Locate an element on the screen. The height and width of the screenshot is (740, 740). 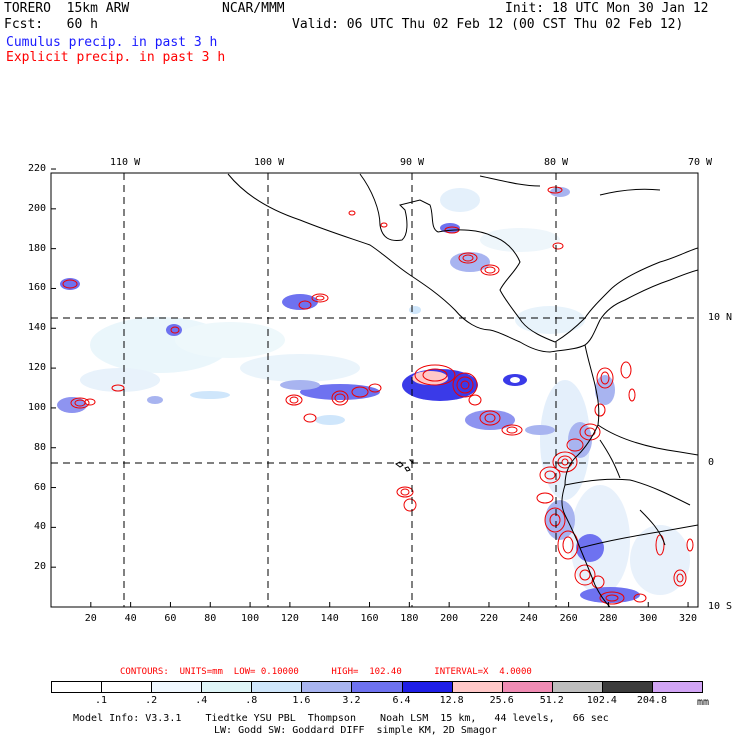
x-tick-label: 300 is located at coordinates (648, 618).